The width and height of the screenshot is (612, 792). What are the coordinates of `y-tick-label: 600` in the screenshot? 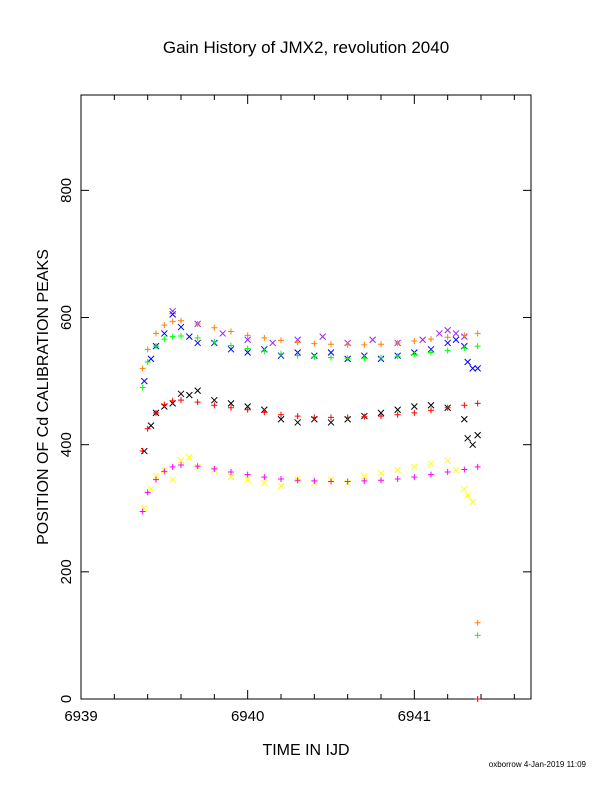 It's located at (66, 317).